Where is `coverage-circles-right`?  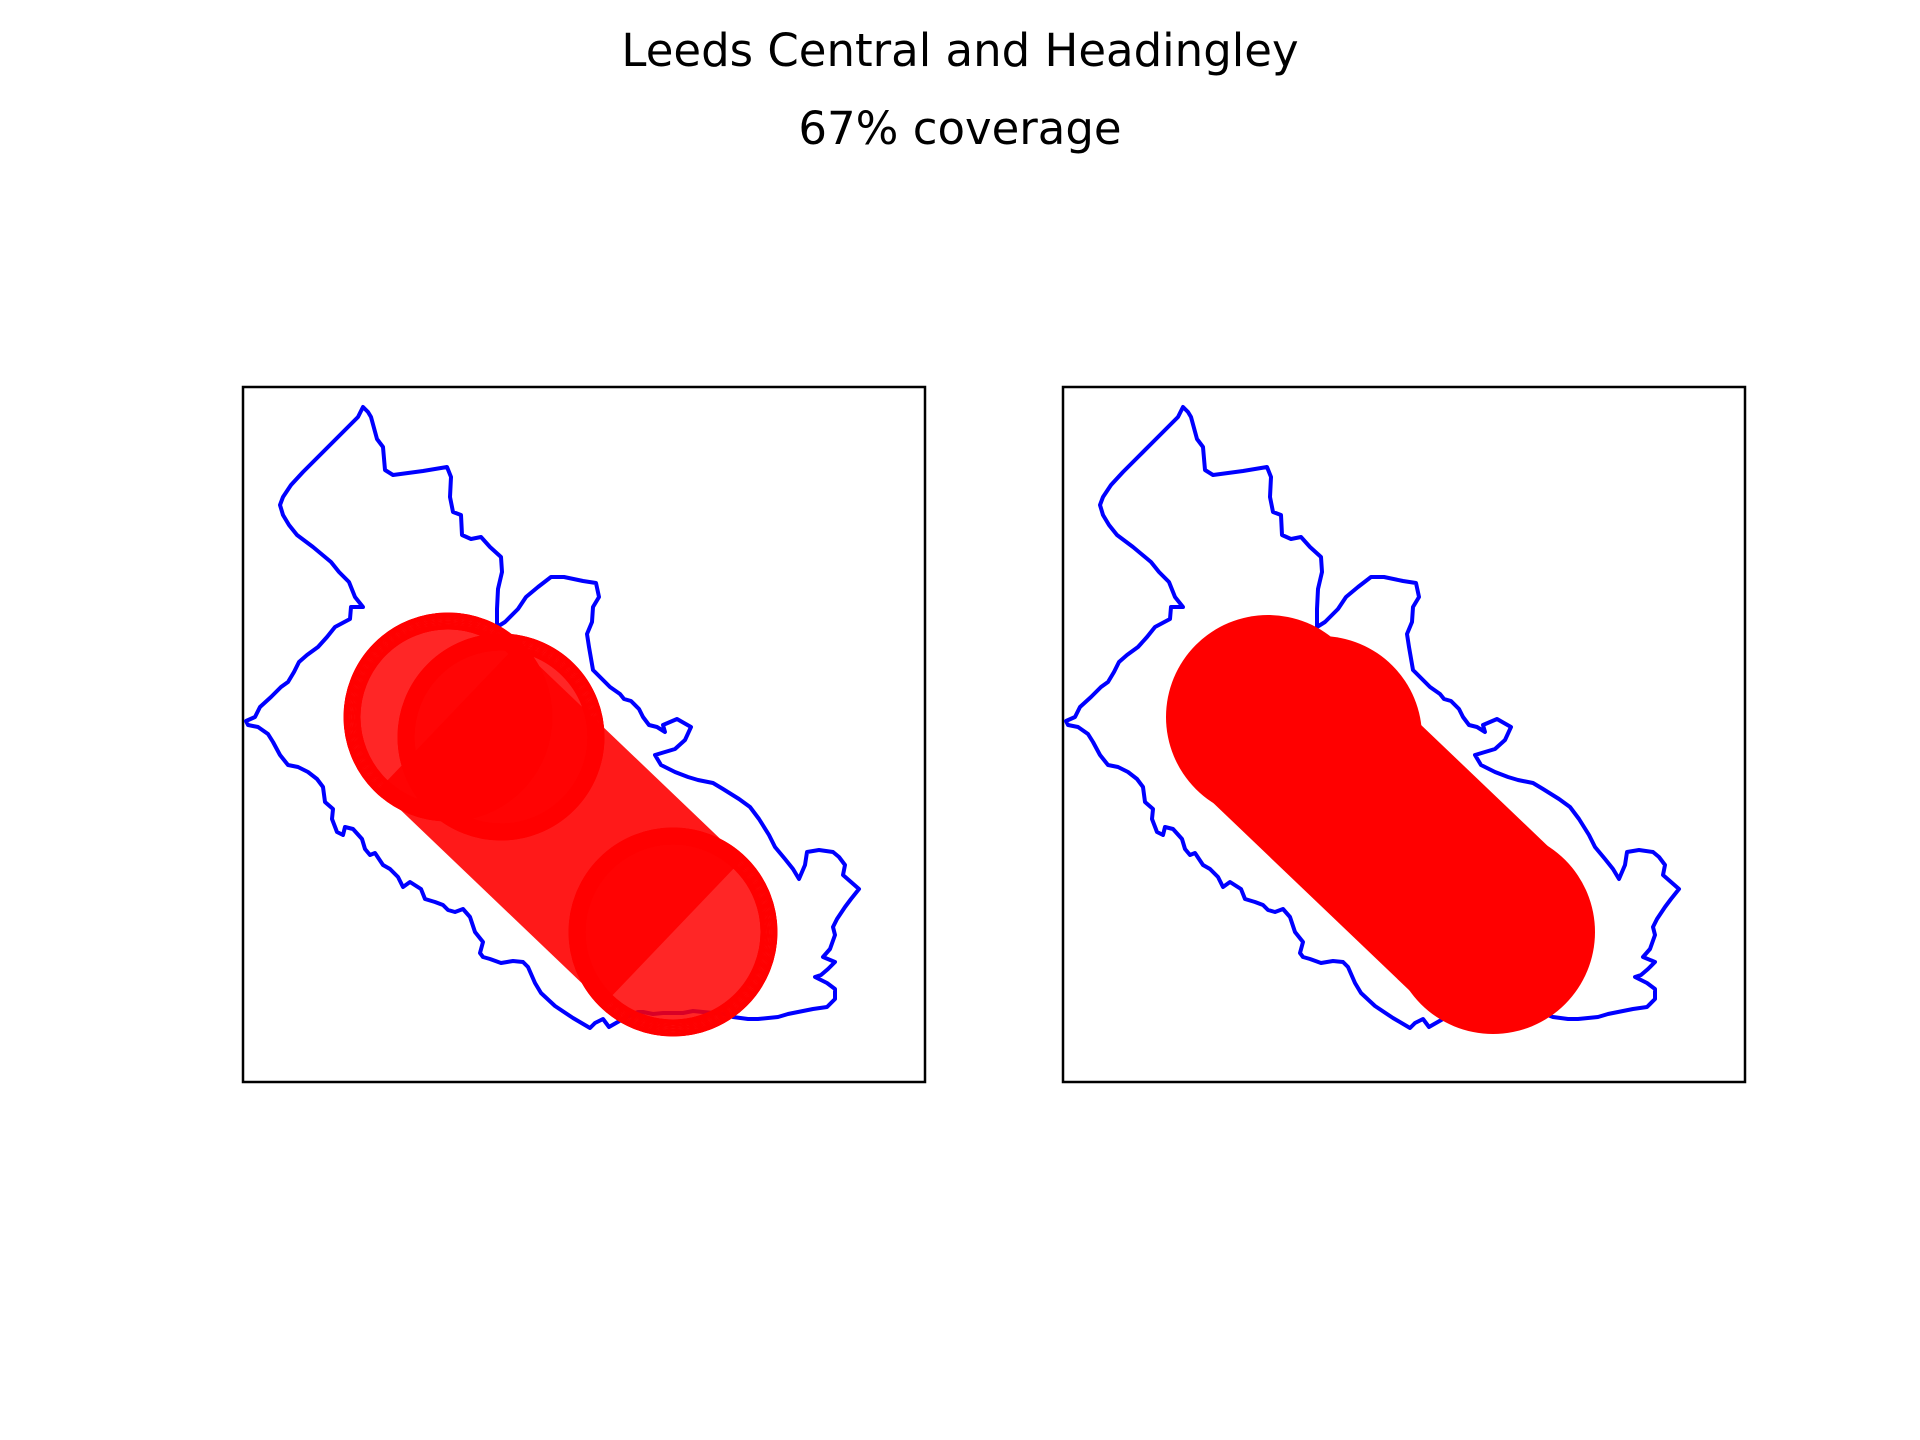
coverage-circles-right is located at coordinates (1380, 824).